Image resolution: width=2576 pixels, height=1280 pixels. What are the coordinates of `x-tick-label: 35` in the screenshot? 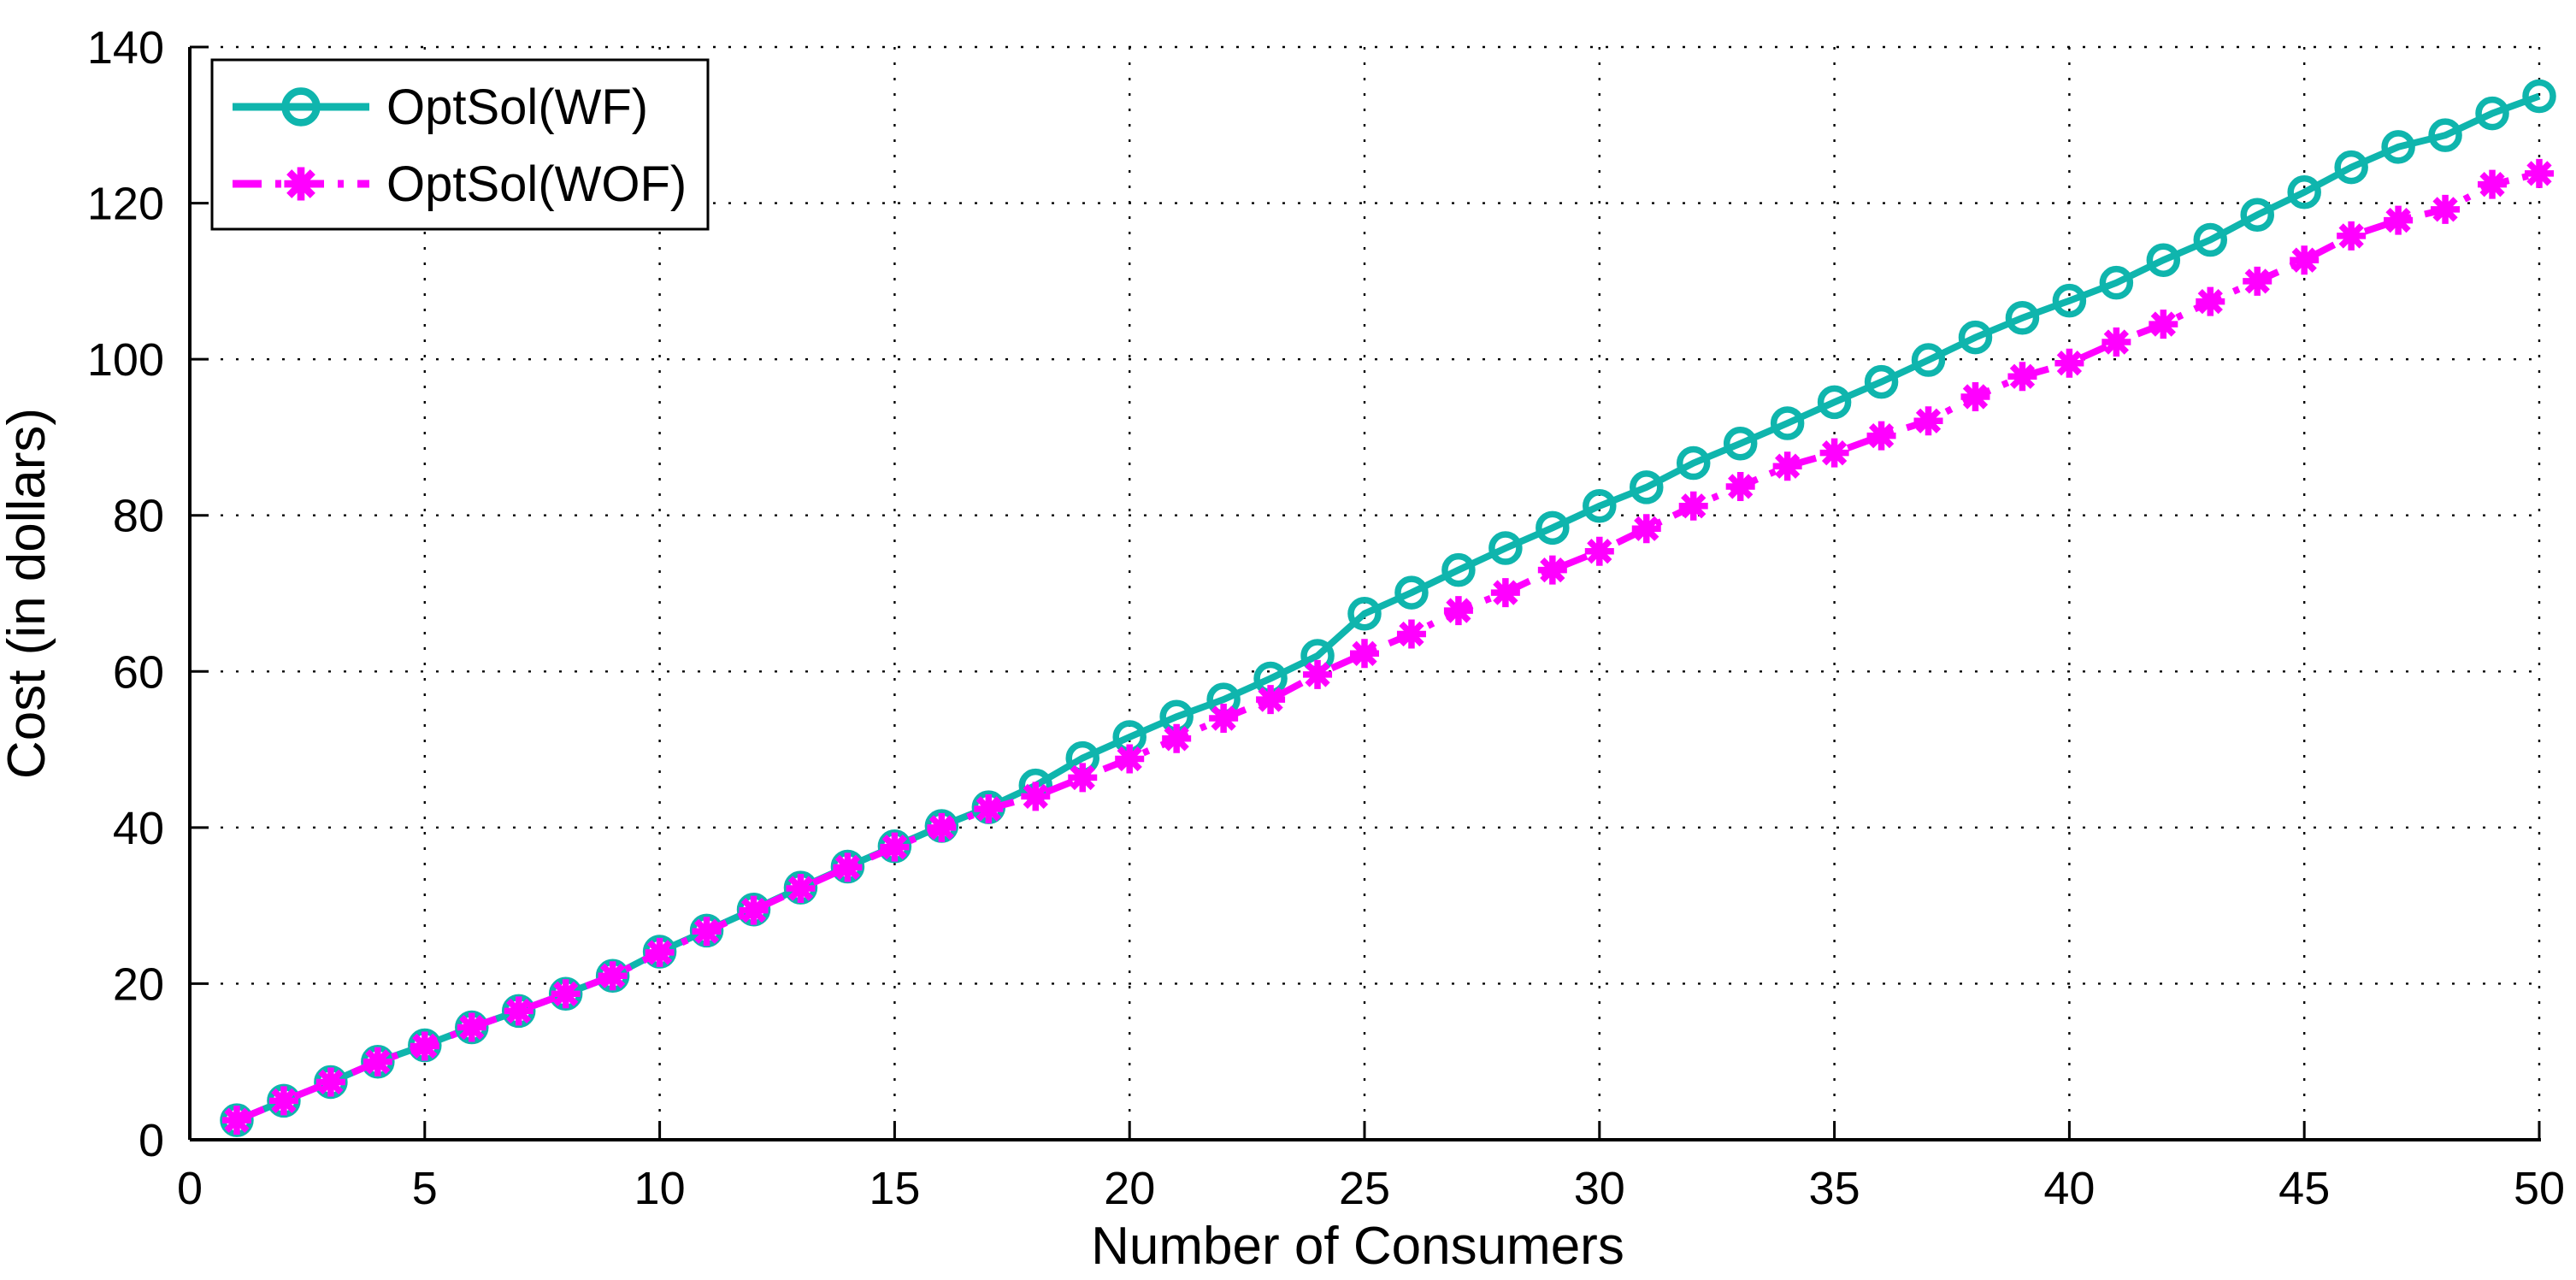 It's located at (1834, 1188).